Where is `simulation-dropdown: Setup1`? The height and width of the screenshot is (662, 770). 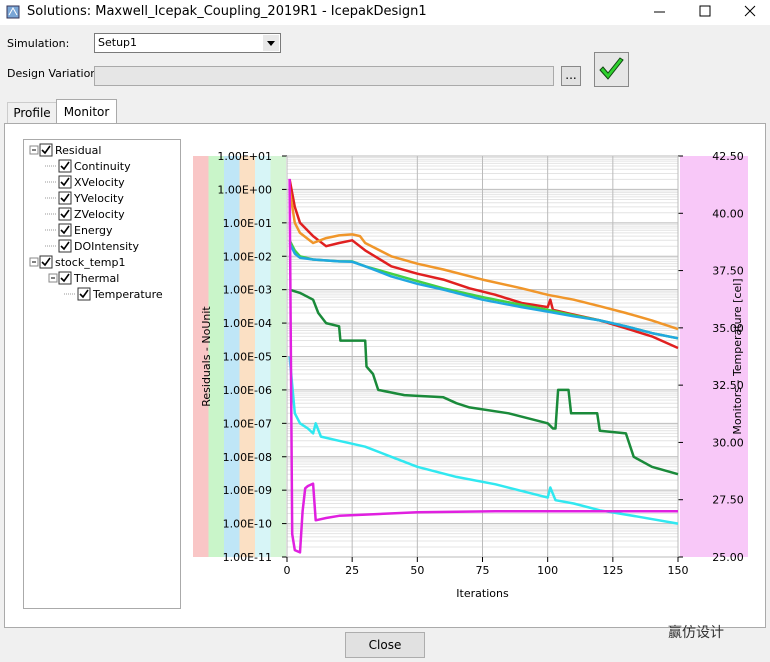
simulation-dropdown: Setup1 is located at coordinates (187, 43).